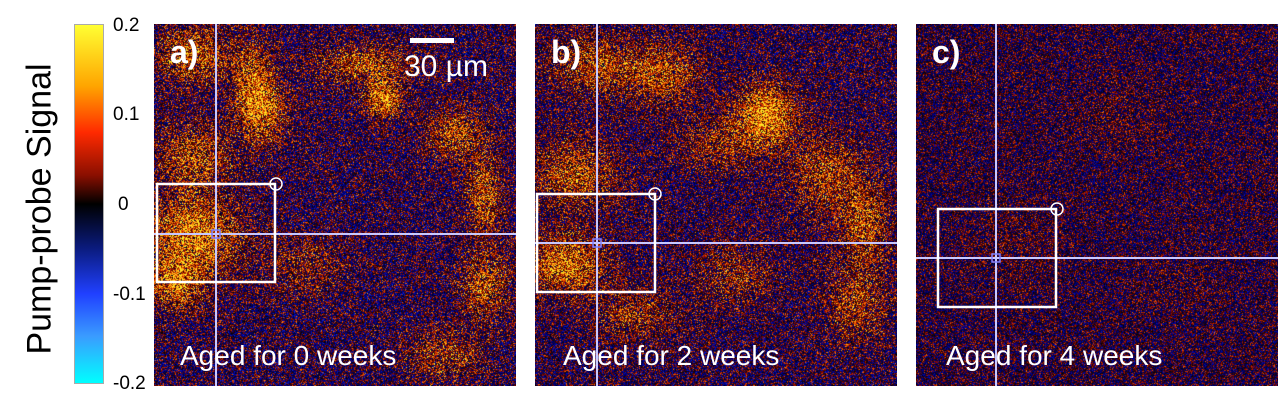  What do you see at coordinates (946, 52) in the screenshot?
I see `panel-label: c)` at bounding box center [946, 52].